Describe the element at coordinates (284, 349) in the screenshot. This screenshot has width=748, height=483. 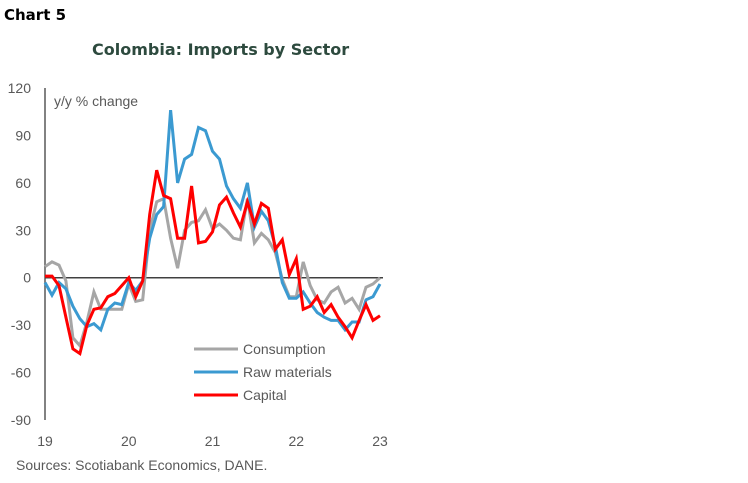
I see `legend-label: Consumption` at that location.